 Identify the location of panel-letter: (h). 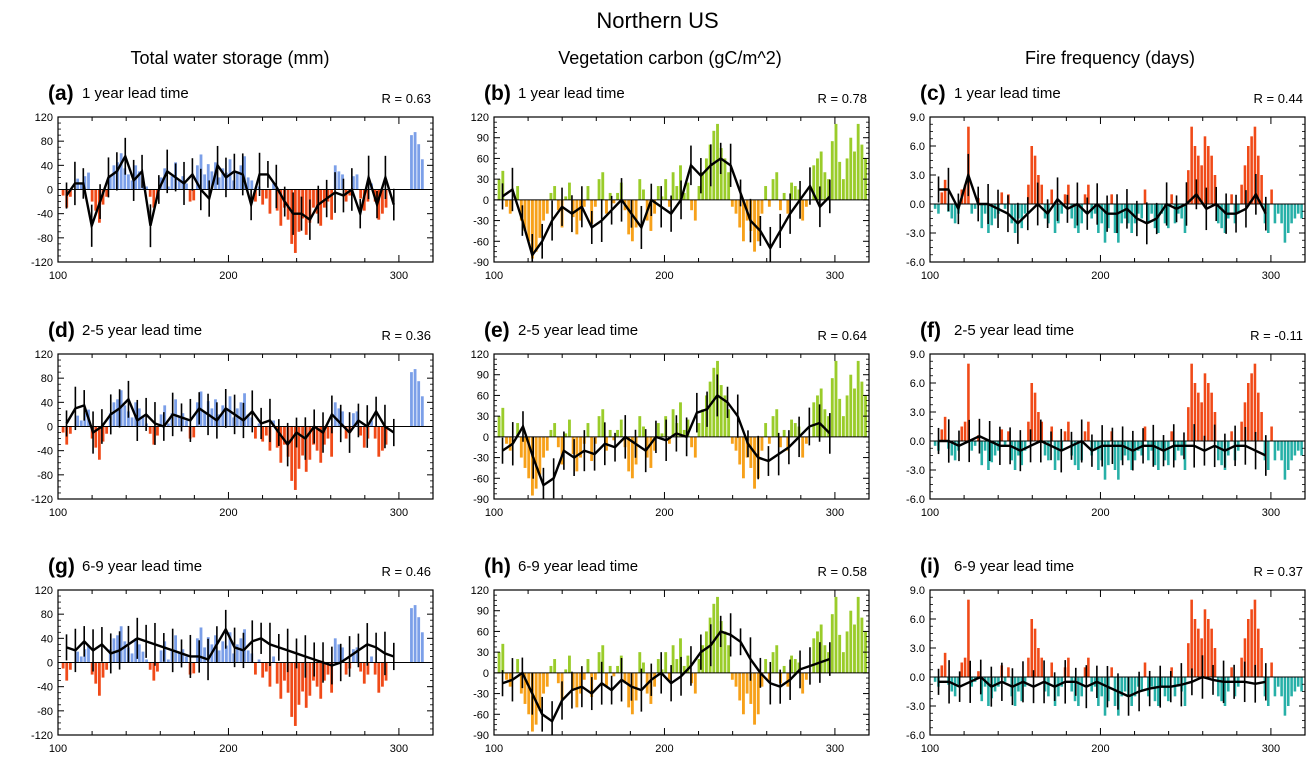
(497, 566).